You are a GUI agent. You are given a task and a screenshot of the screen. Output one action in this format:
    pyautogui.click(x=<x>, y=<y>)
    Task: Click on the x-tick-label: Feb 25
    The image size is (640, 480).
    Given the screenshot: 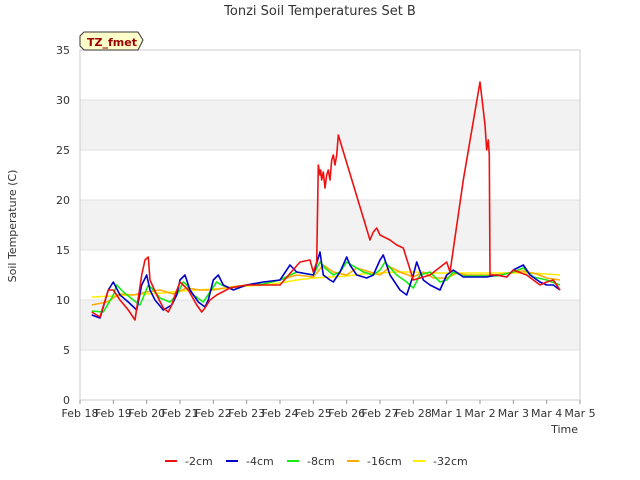 What is the action you would take?
    pyautogui.click(x=313, y=413)
    